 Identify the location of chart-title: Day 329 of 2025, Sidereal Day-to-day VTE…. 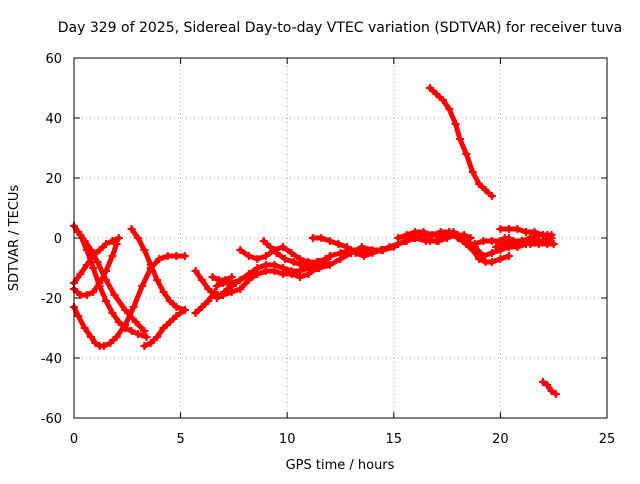
(340, 28).